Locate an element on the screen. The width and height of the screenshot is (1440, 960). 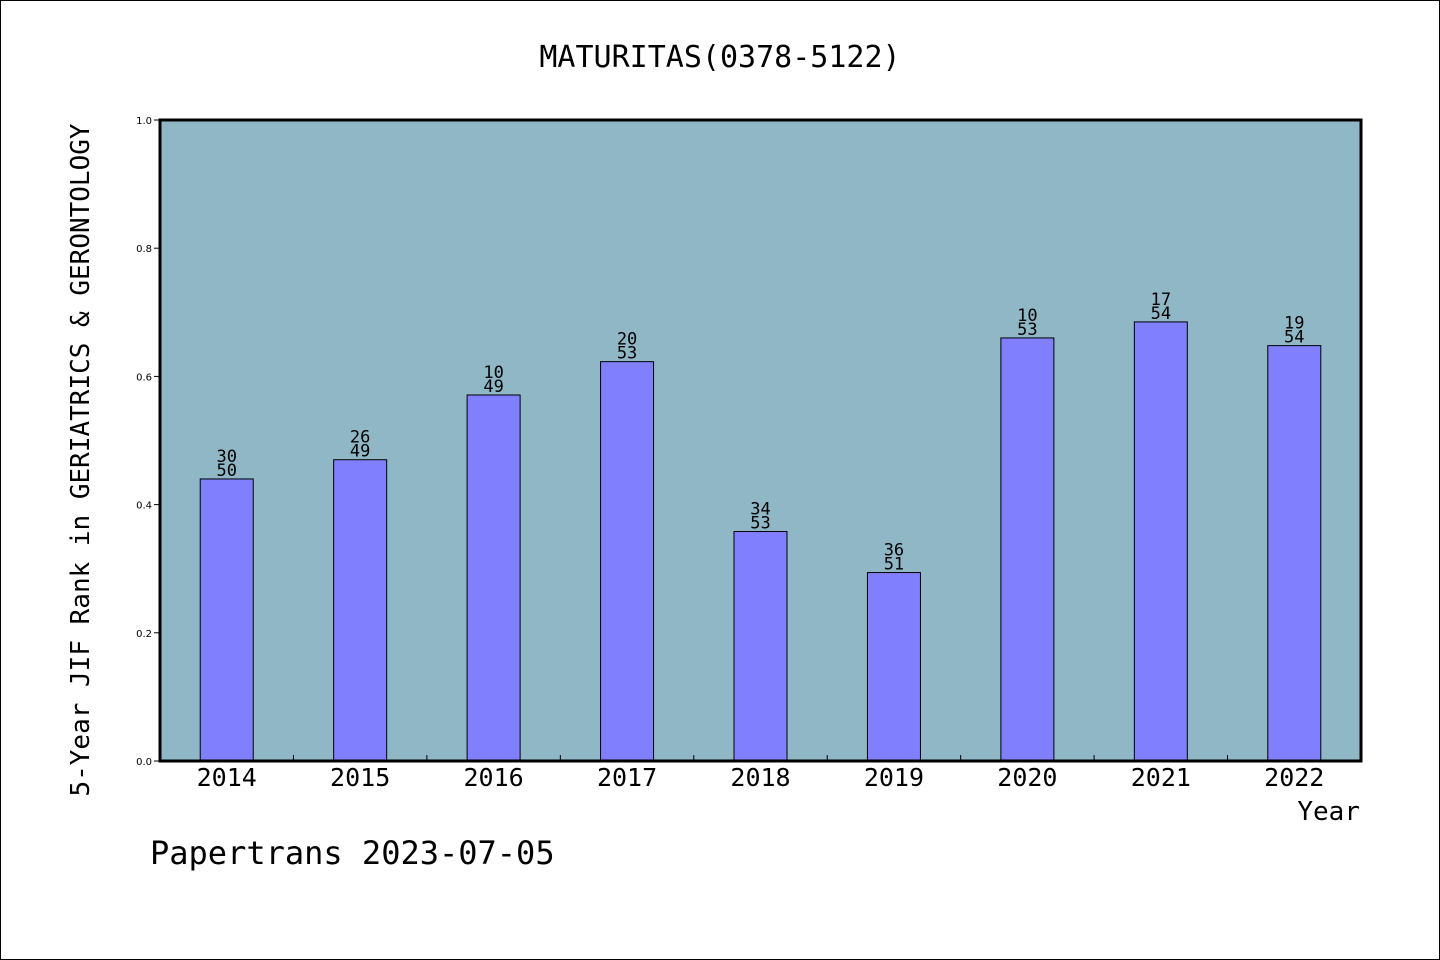
x-tick-label: 2022 is located at coordinates (1294, 777).